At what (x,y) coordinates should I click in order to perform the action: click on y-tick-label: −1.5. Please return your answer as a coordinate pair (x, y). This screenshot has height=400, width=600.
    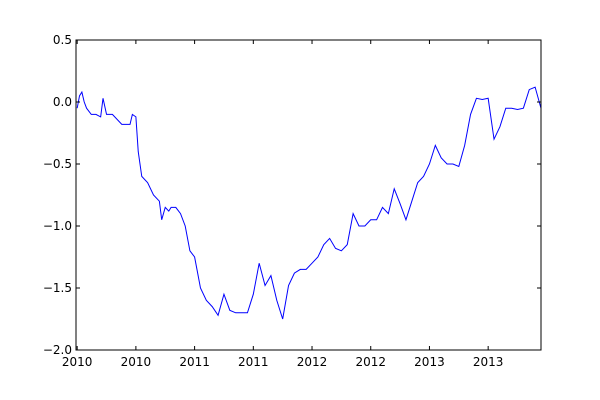
    Looking at the image, I should click on (57, 288).